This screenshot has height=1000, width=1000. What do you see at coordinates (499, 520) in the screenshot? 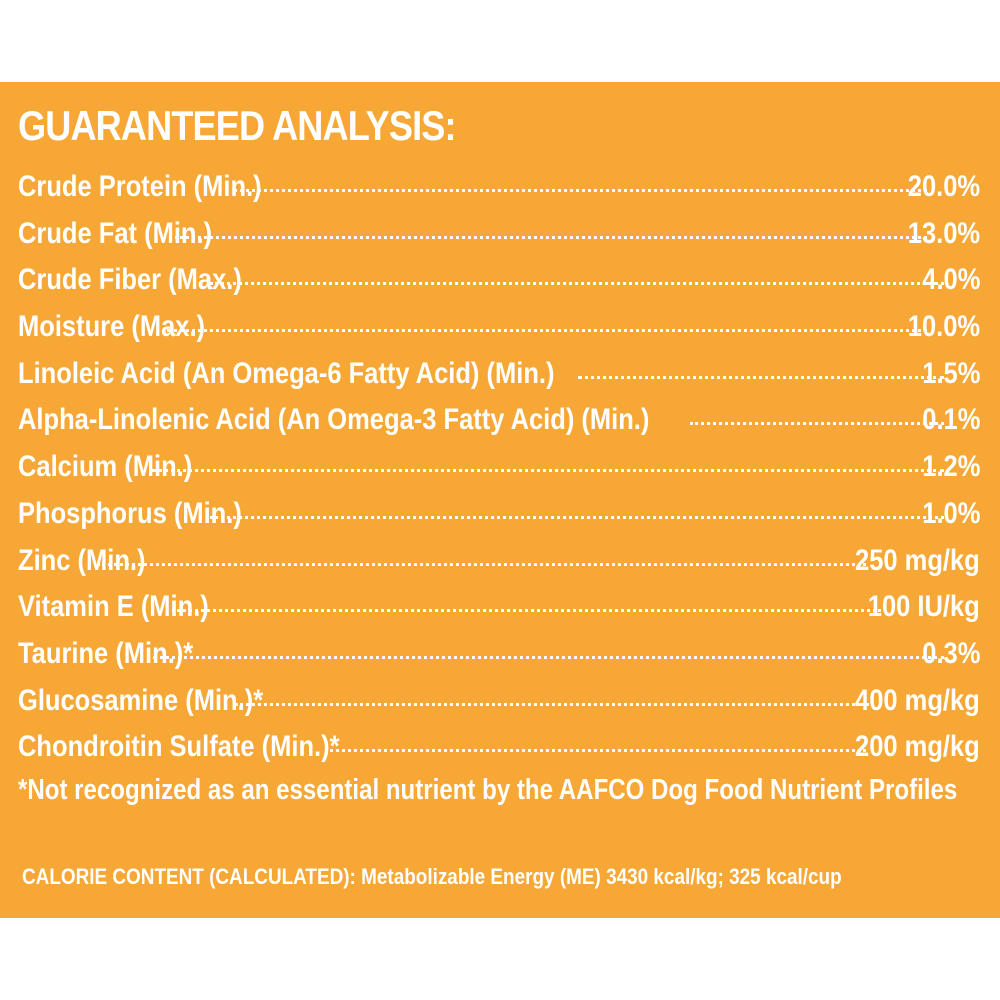
I see `analysis-row: Phosphorus (Min.) 1.0%` at bounding box center [499, 520].